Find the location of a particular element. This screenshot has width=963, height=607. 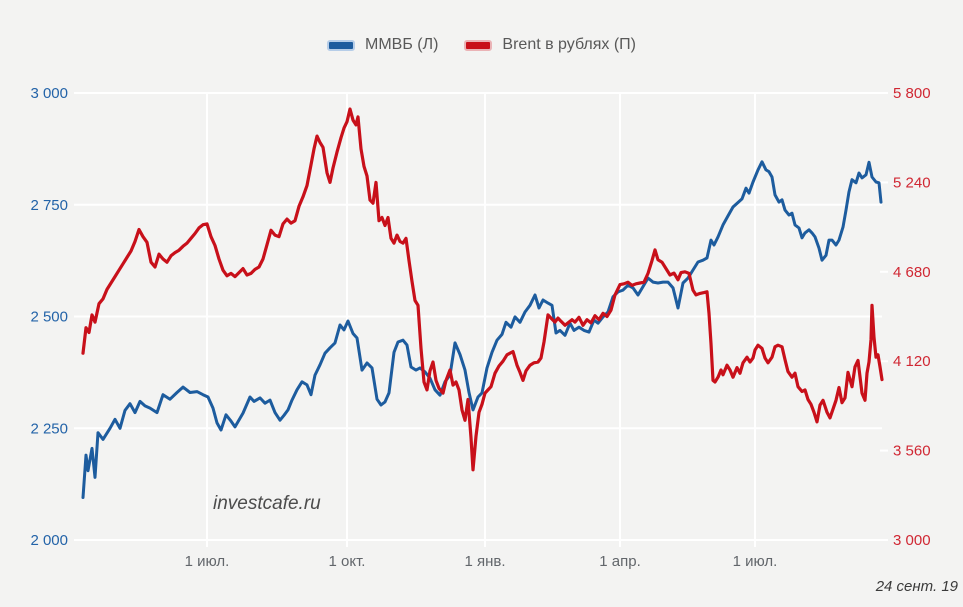

x-axis-label: 1 окт. is located at coordinates (347, 561).